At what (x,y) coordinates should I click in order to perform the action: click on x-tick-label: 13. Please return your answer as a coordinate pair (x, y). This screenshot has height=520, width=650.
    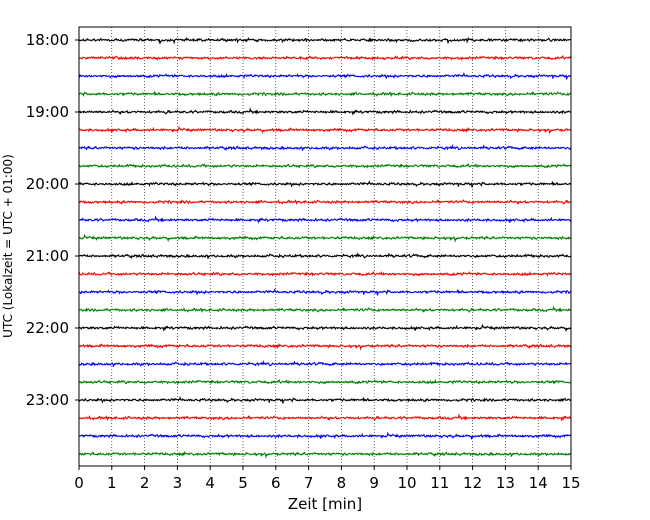
    Looking at the image, I should click on (505, 483).